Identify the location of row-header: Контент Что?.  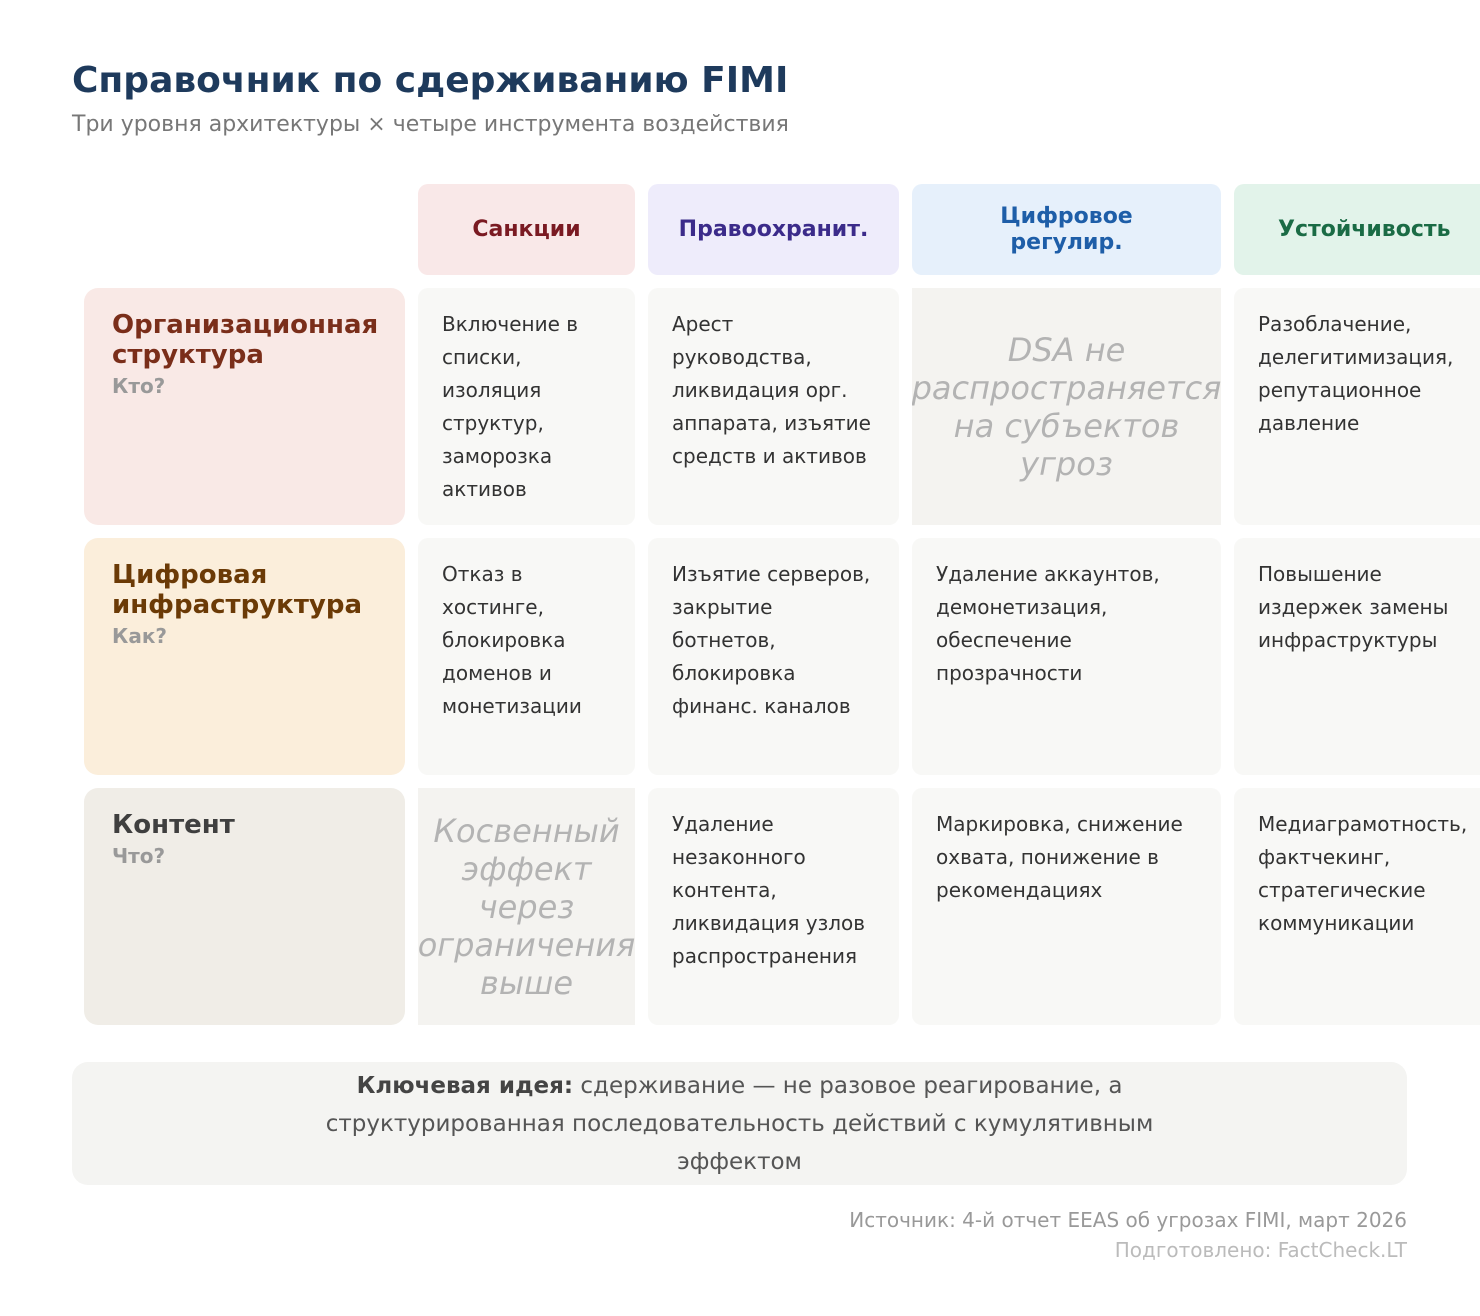
(244, 906).